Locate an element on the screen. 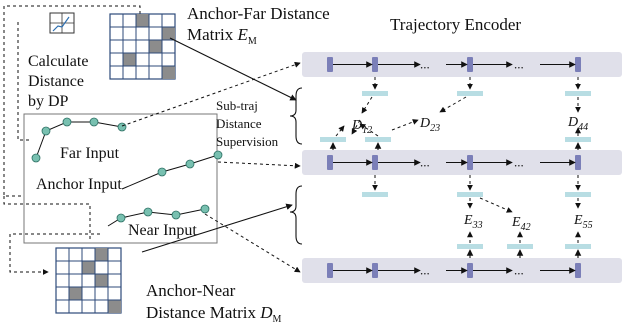 The image size is (631, 328). bottom-dashed-loop is located at coordinates (51, 235).